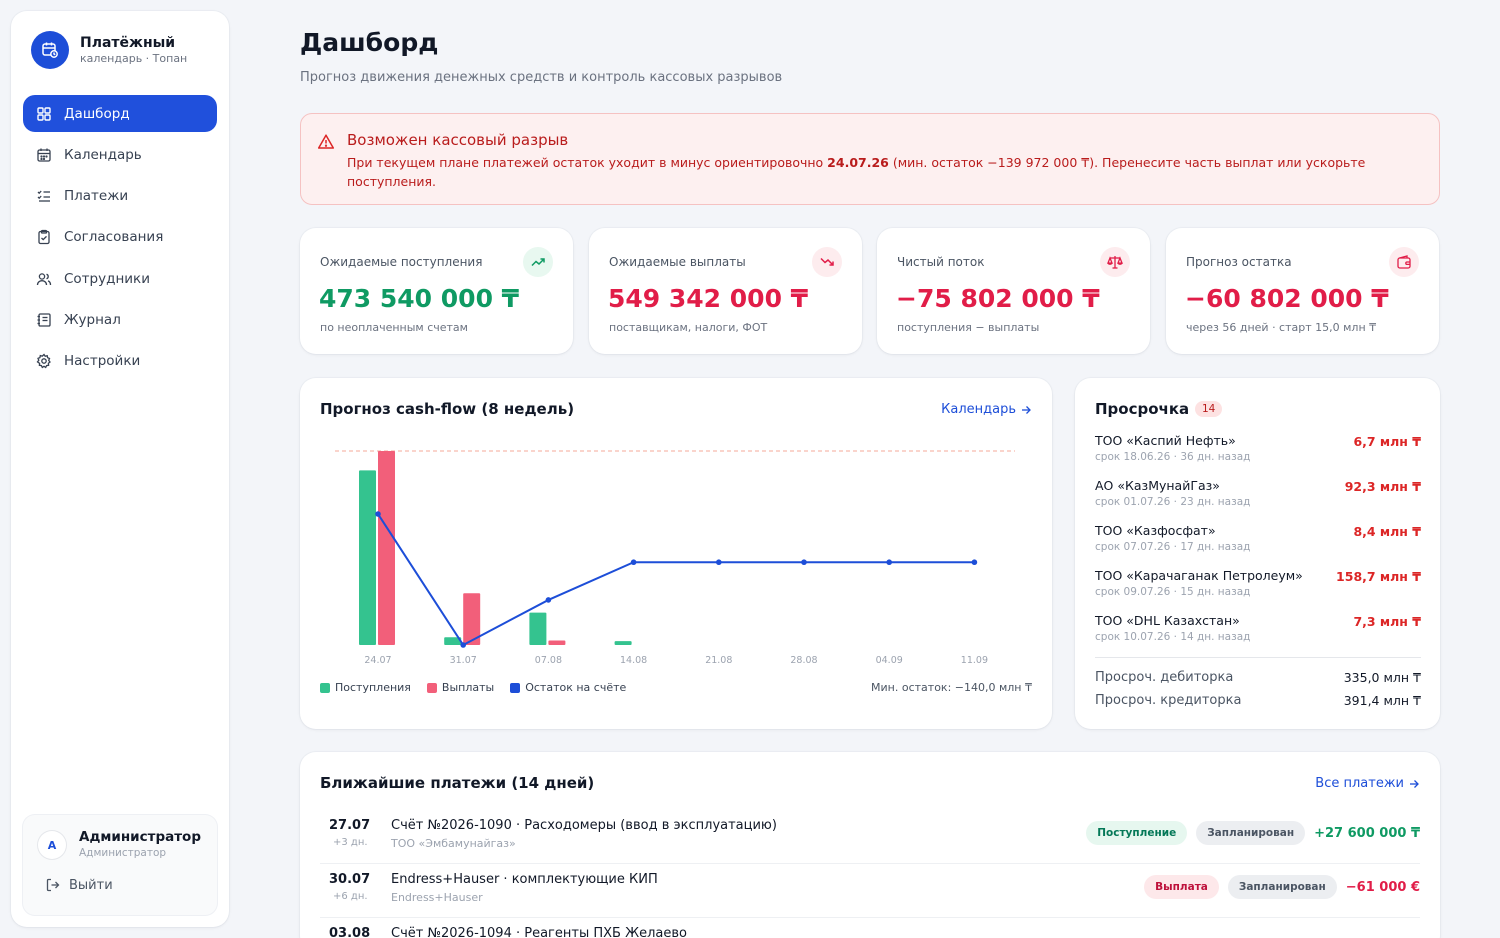 The width and height of the screenshot is (1500, 938). Describe the element at coordinates (1115, 262) in the screenshot. I see `scale-icon` at that location.